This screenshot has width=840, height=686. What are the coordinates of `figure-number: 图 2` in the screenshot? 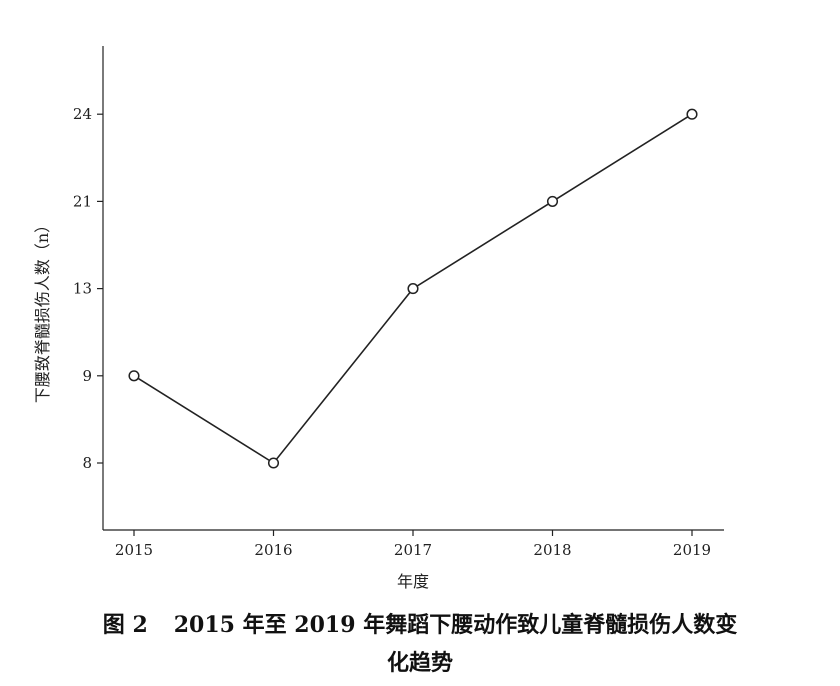 It's located at (125, 625).